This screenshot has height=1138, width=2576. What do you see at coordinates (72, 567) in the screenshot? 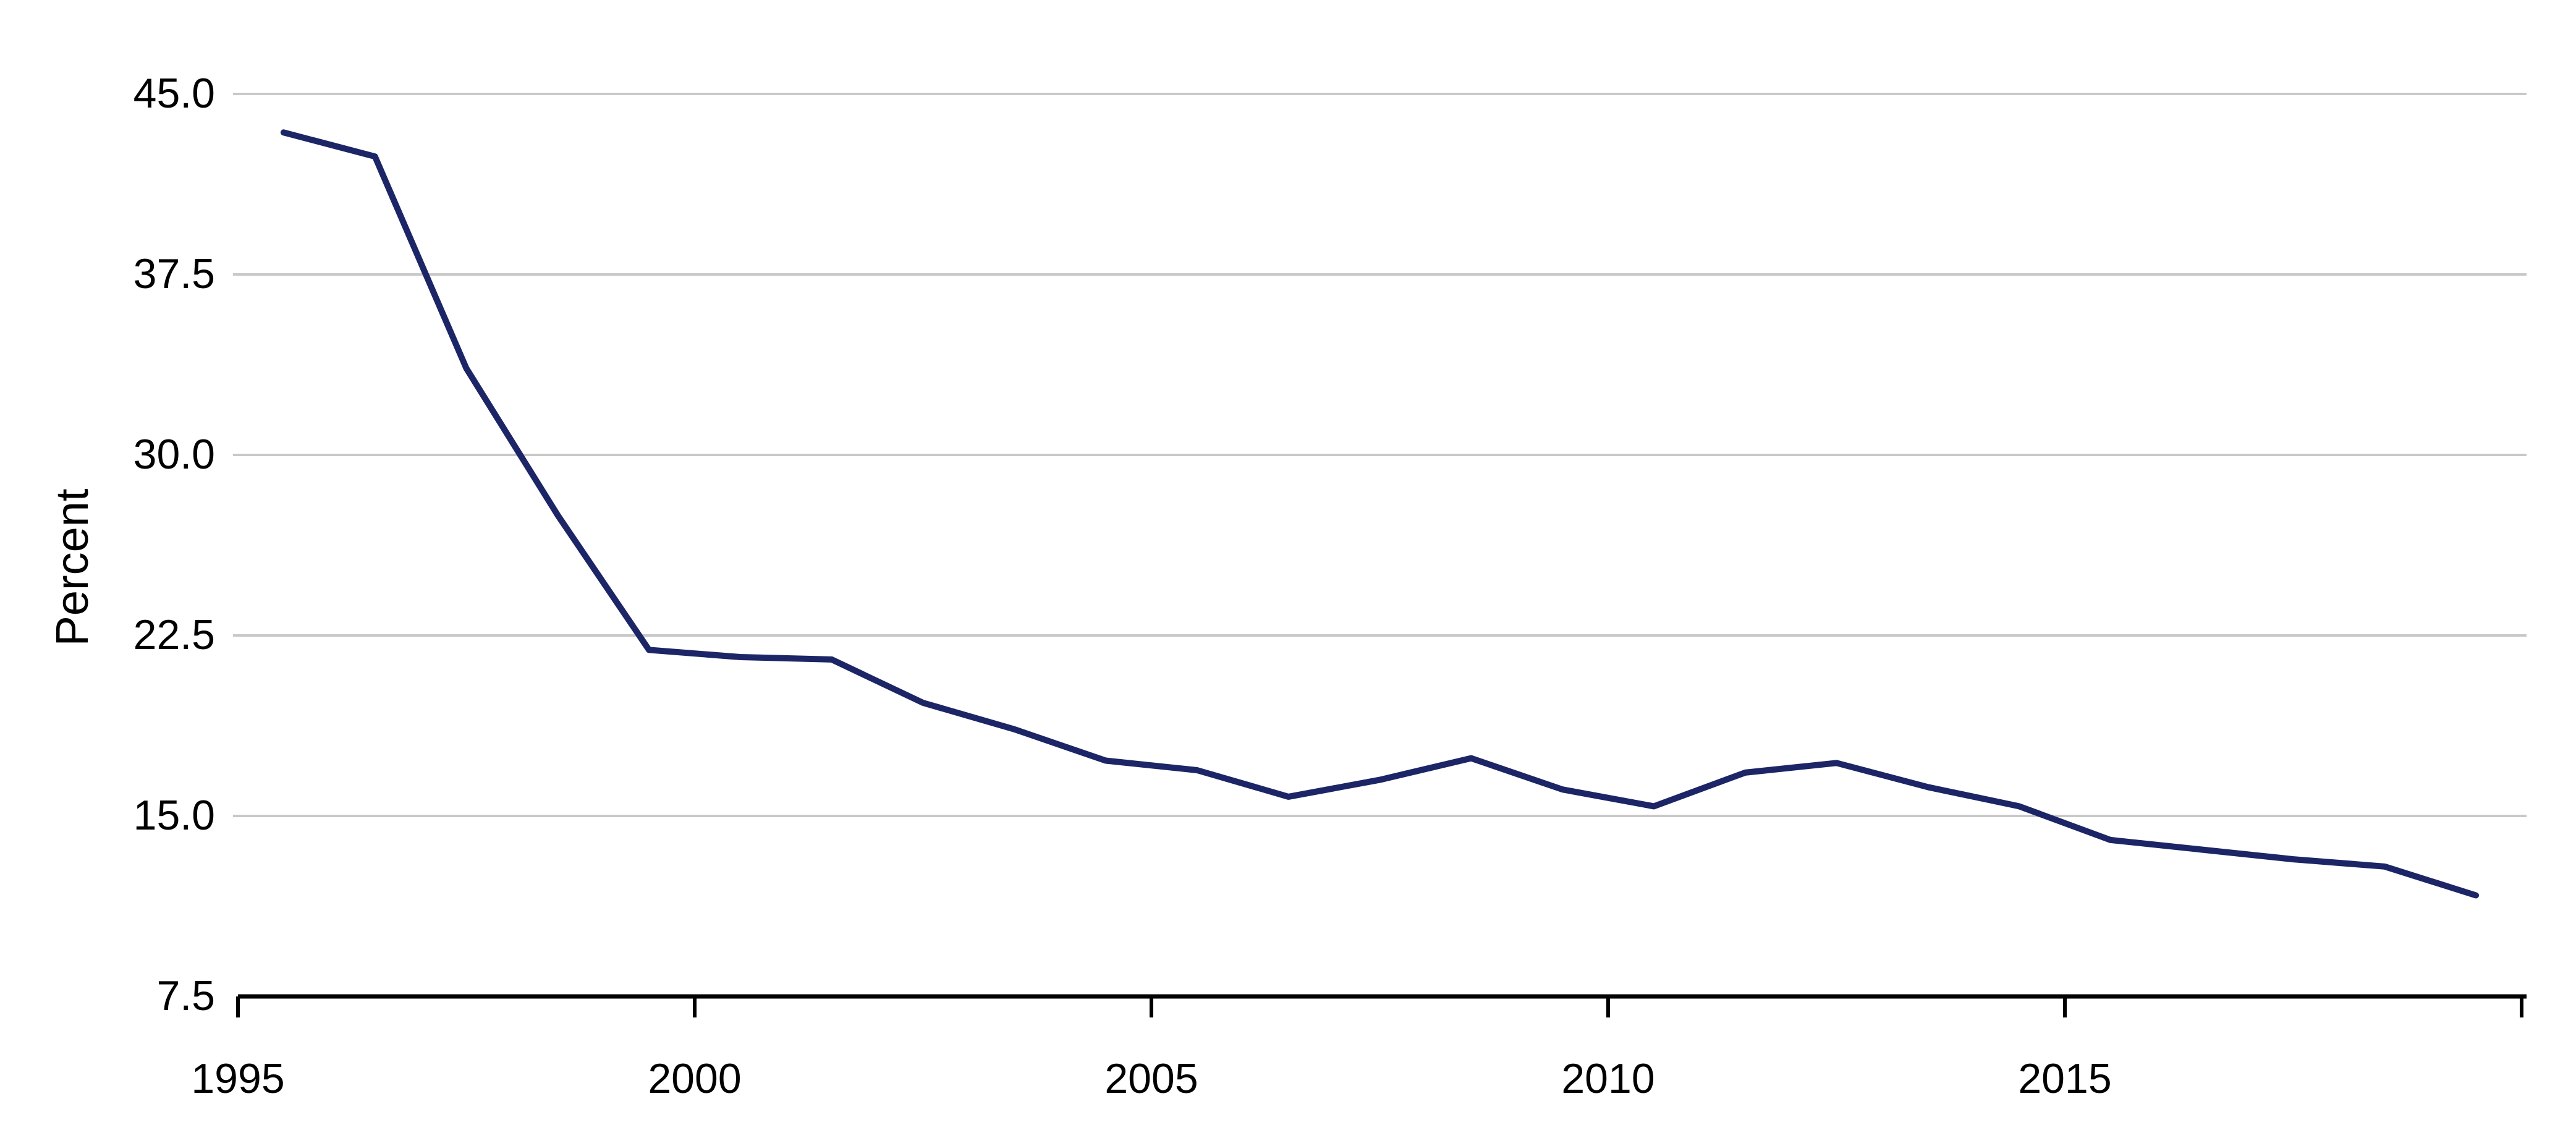
I see `y-axis-label: Percent` at bounding box center [72, 567].